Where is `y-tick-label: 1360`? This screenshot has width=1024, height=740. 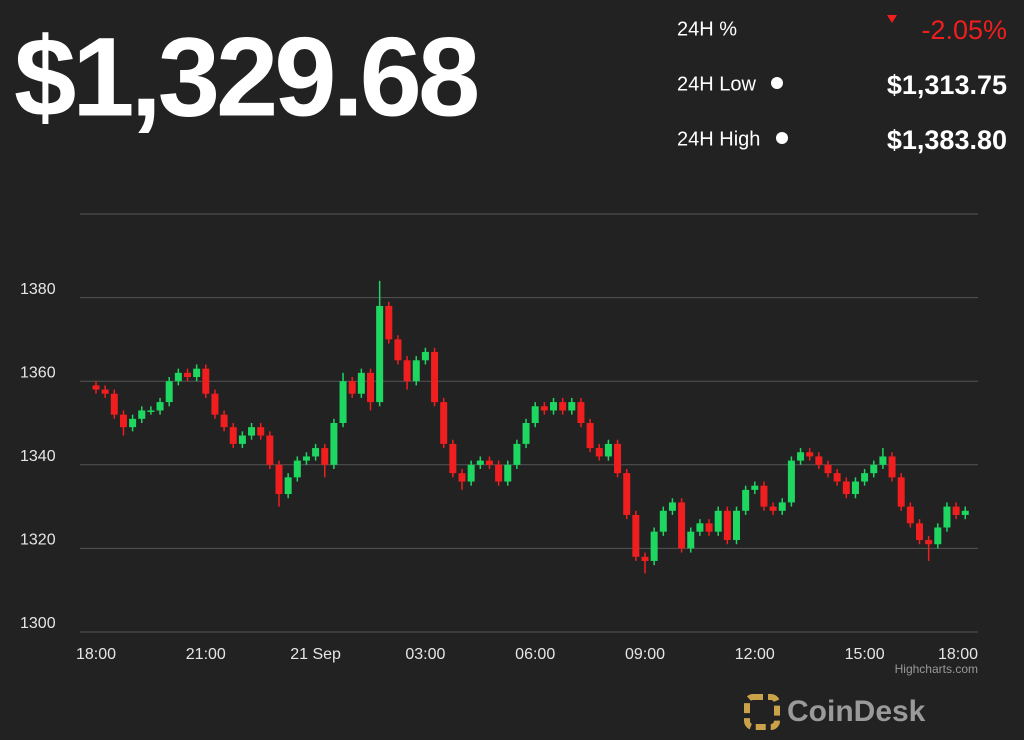 y-tick-label: 1360 is located at coordinates (38, 372).